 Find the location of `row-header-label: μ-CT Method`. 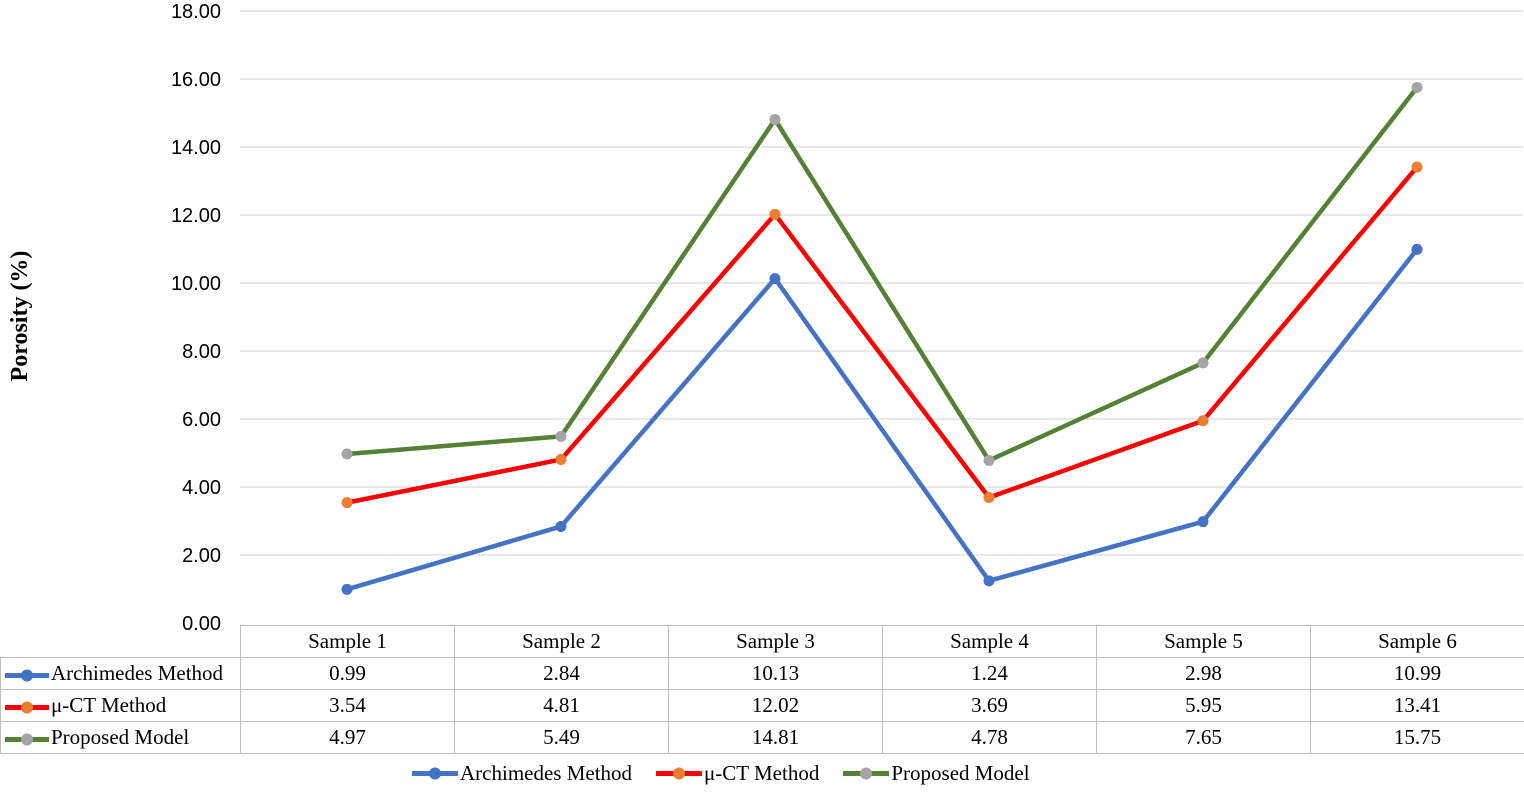

row-header-label: μ-CT Method is located at coordinates (109, 705).